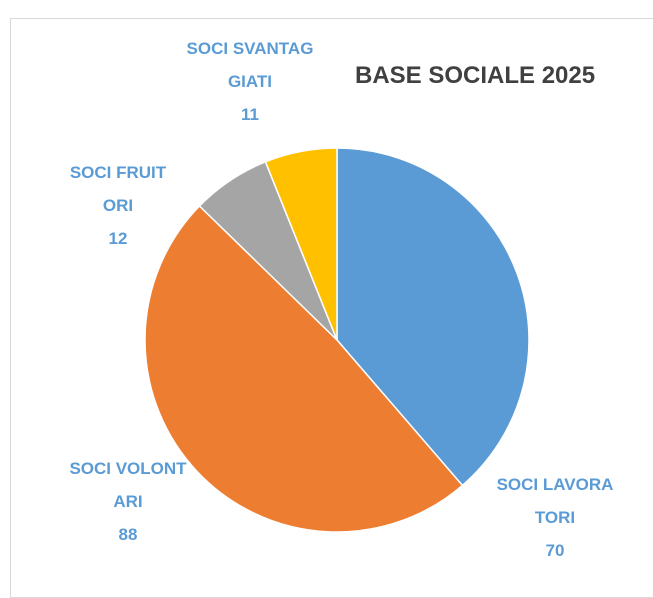 This screenshot has height=598, width=653. I want to click on category-label: SOCI SVANTAGGIATI, so click(250, 65).